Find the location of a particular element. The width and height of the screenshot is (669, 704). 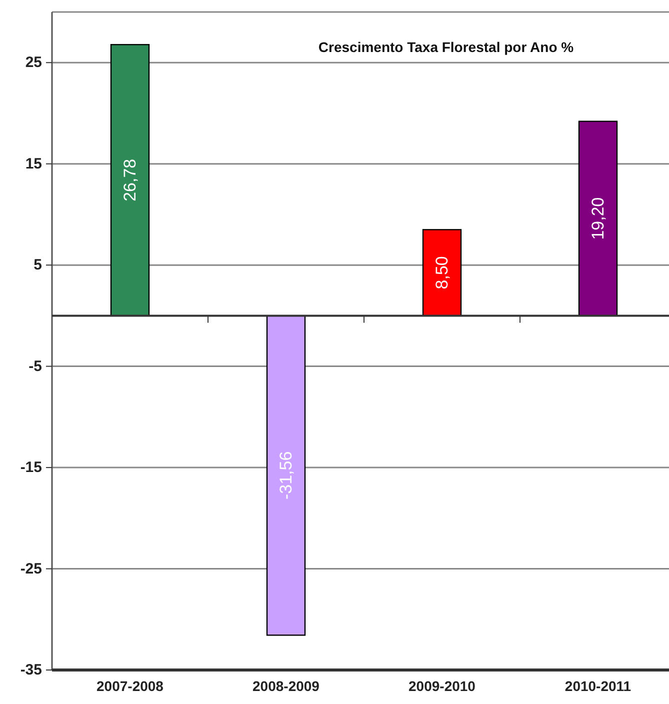

y-tick-label: -5 is located at coordinates (35, 366).